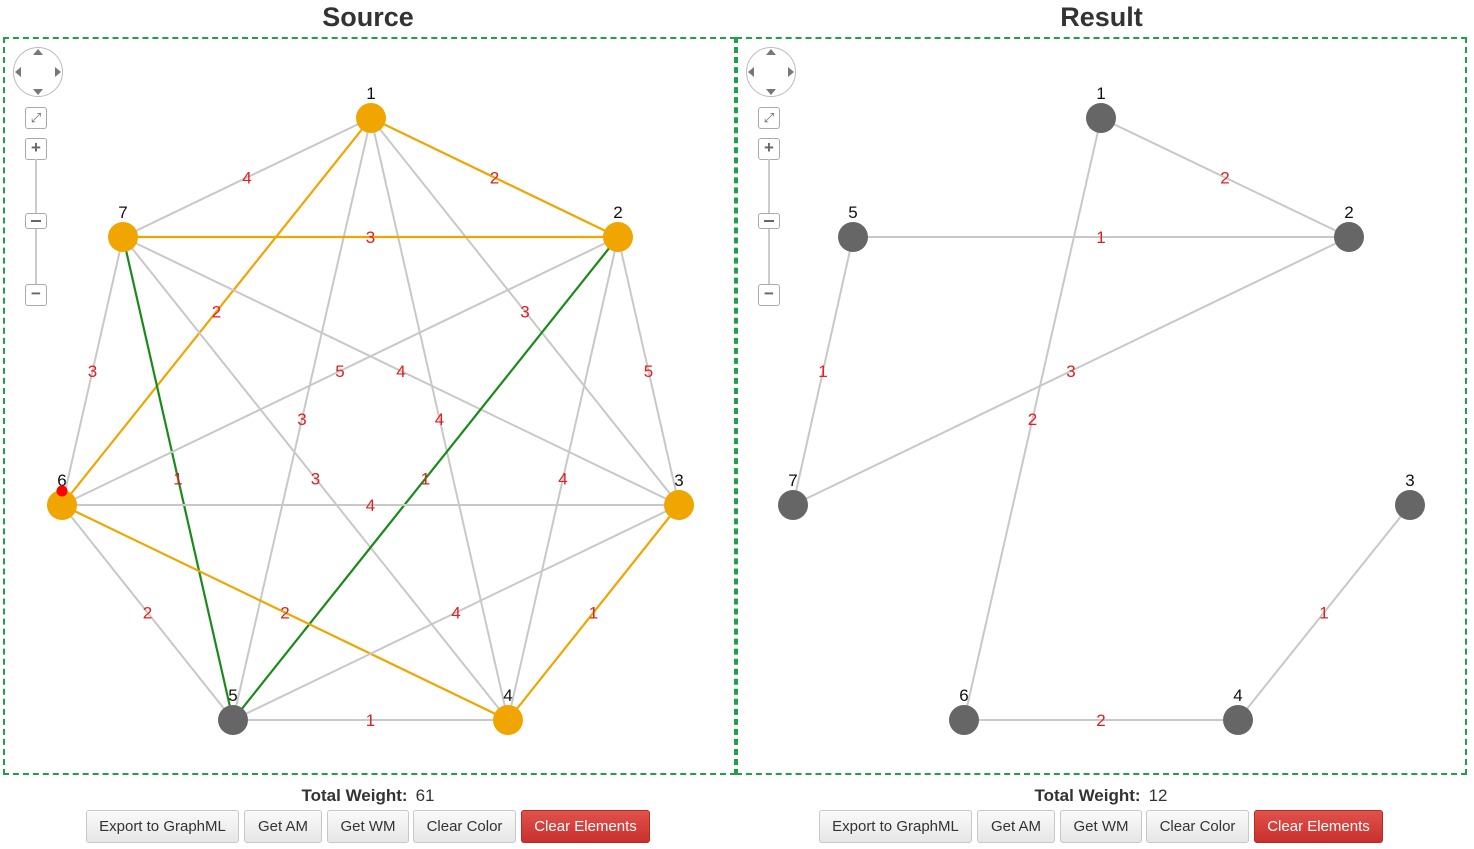  I want to click on source-total-weight: Total Weight: 61, so click(368, 796).